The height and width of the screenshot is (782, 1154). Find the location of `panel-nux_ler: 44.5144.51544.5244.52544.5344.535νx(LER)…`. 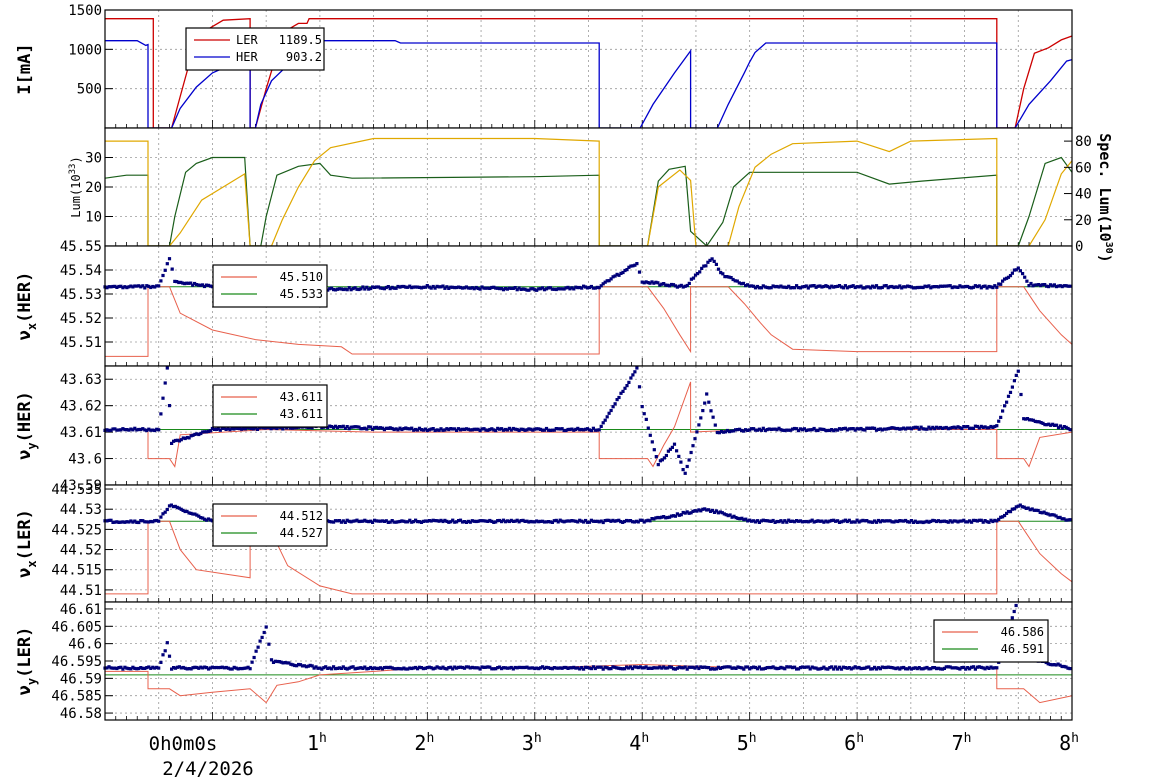

panel-nux_ler: 44.5144.51544.5244.52544.5344.535νx(LER)… is located at coordinates (544, 542).